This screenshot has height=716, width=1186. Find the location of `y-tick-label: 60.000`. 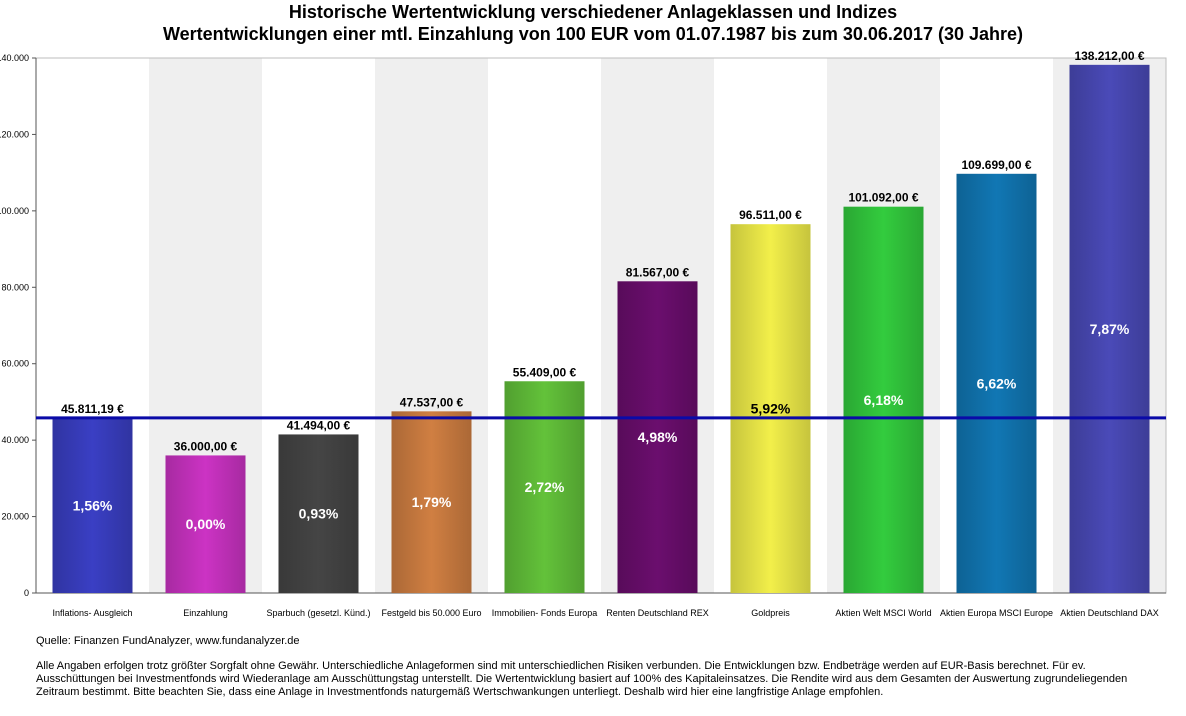

y-tick-label: 60.000 is located at coordinates (15, 364).